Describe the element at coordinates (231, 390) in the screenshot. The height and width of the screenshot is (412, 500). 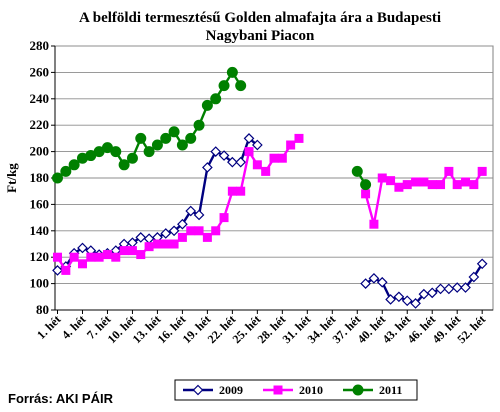
I see `legend-label-2009: 2009` at that location.